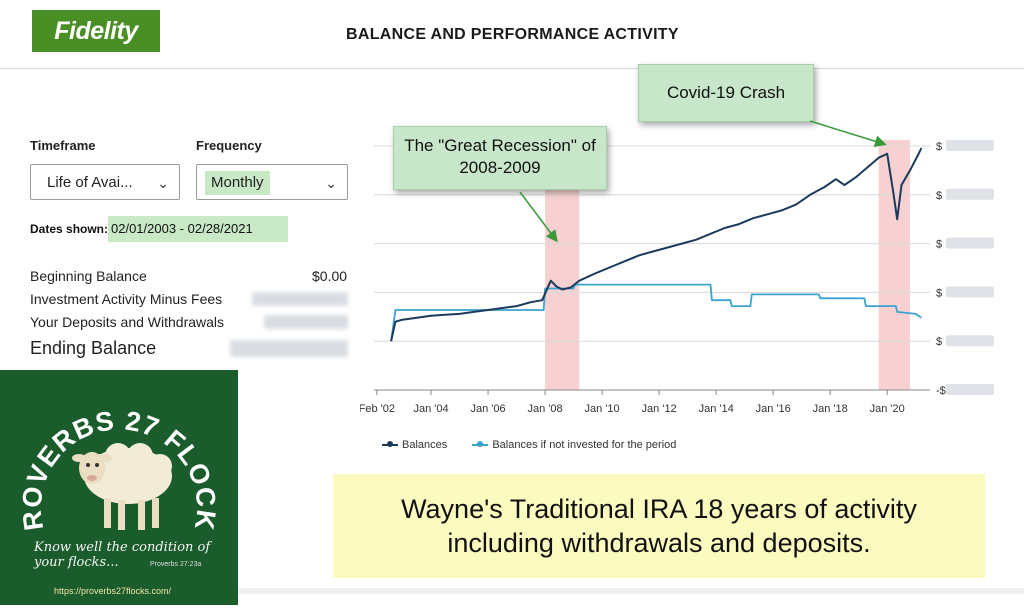 Image resolution: width=1024 pixels, height=610 pixels. What do you see at coordinates (198, 229) in the screenshot?
I see `dates-shown-value: 02/01/2003 - 02/28/2021` at bounding box center [198, 229].